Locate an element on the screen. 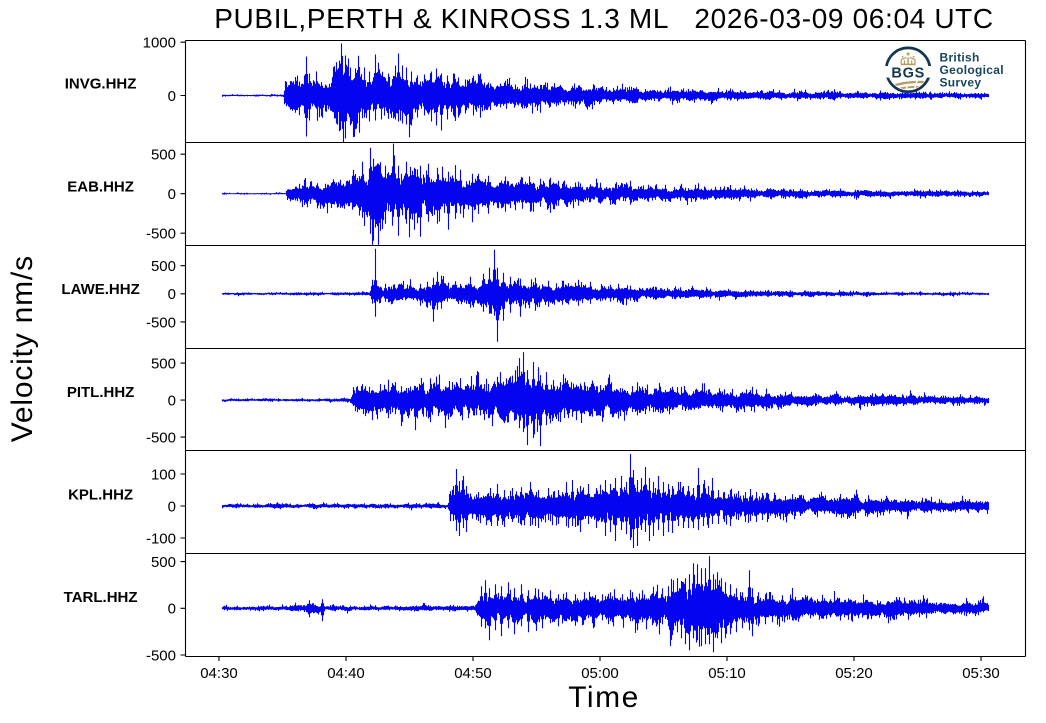 Image resolution: width=1046 pixels, height=723 pixels. svg-text: PITL.HHZ is located at coordinates (101, 392).